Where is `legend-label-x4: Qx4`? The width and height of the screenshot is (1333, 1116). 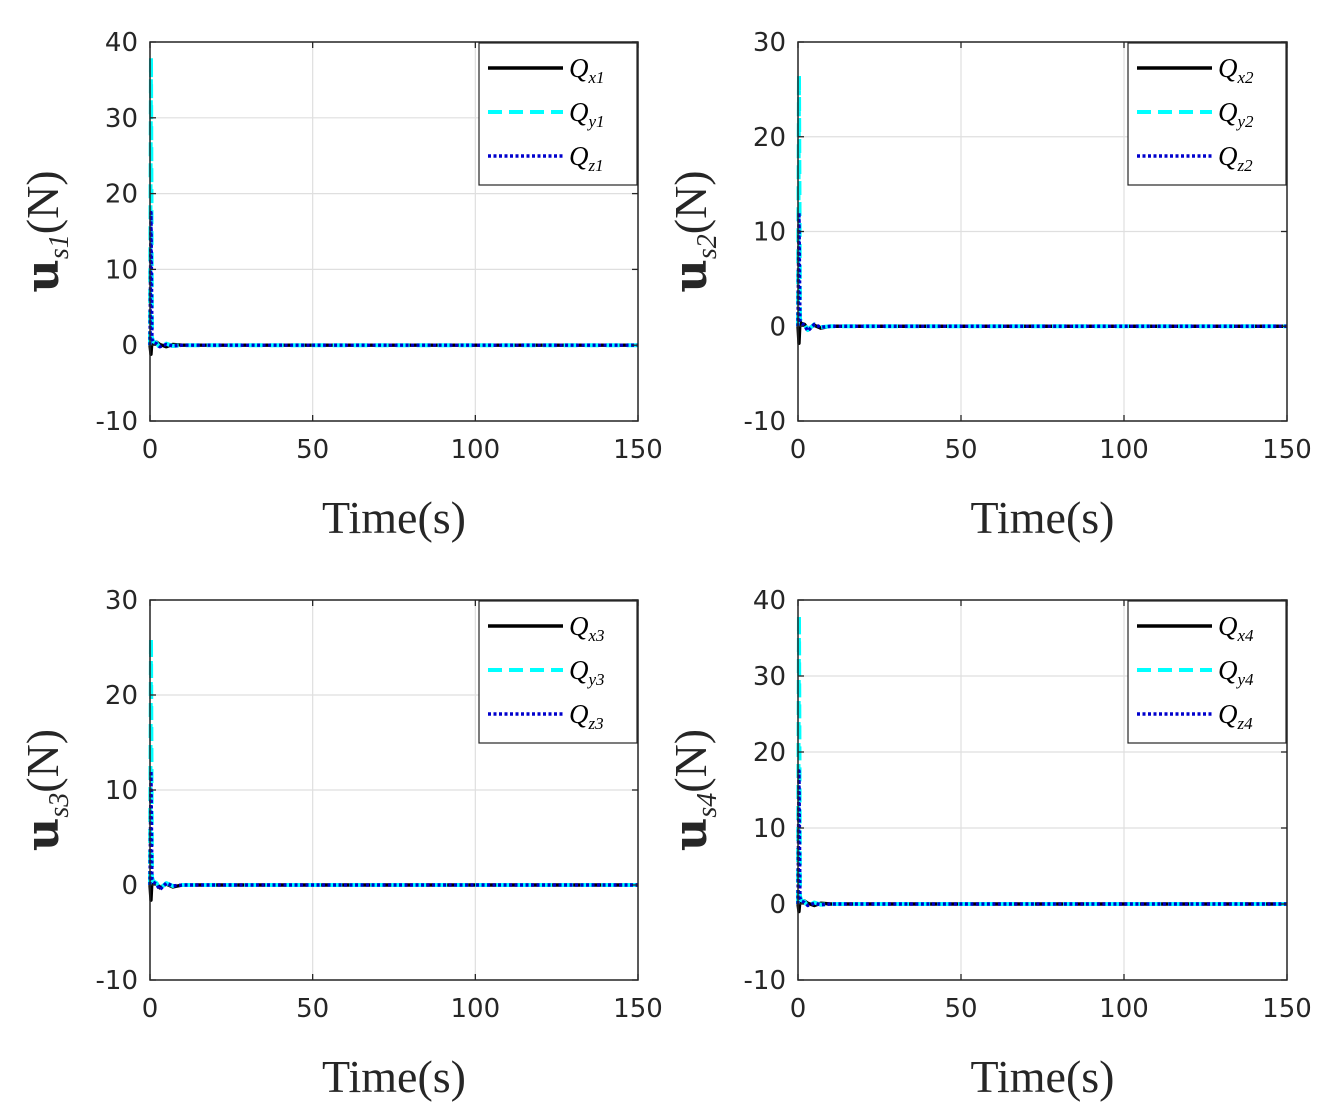 legend-label-x4: Qx4 is located at coordinates (1236, 628).